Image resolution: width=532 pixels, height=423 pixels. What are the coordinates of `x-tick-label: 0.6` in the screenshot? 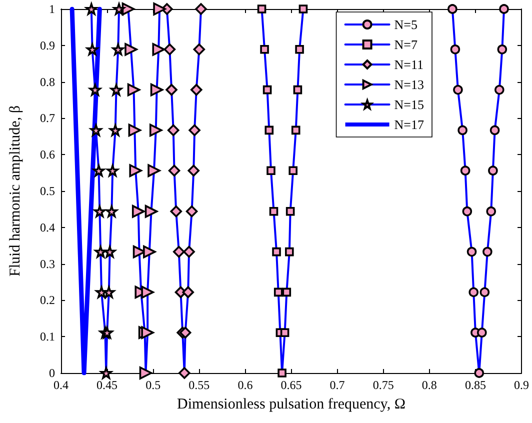 It's located at (245, 385).